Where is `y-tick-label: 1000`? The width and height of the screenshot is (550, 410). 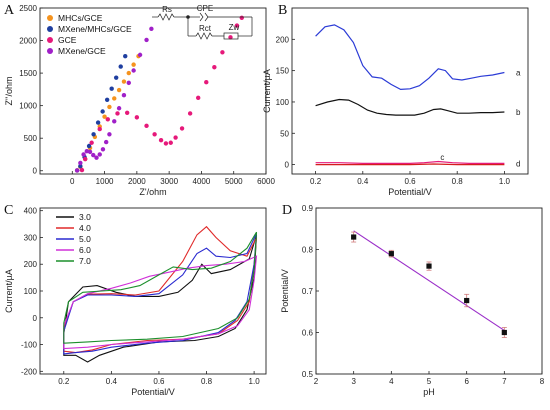
y-tick-label: 1000 is located at coordinates (28, 106).